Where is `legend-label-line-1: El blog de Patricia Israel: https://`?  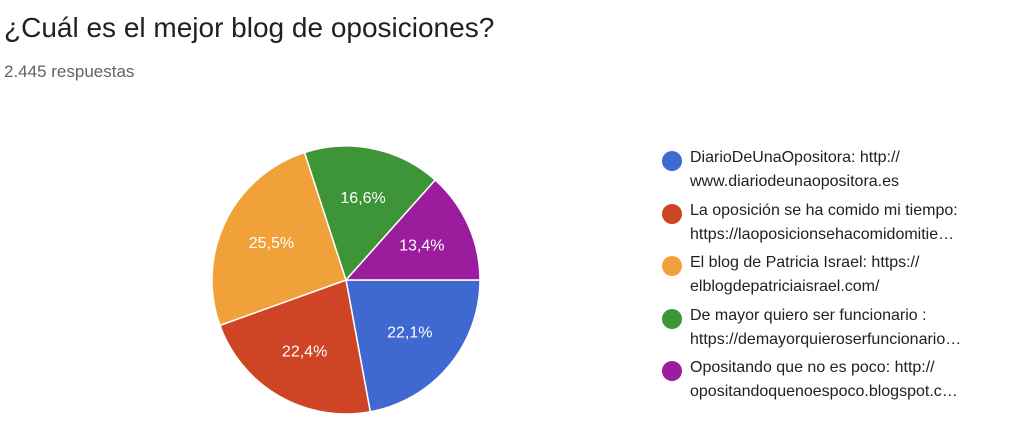 legend-label-line-1: El blog de Patricia Israel: https:// is located at coordinates (805, 262).